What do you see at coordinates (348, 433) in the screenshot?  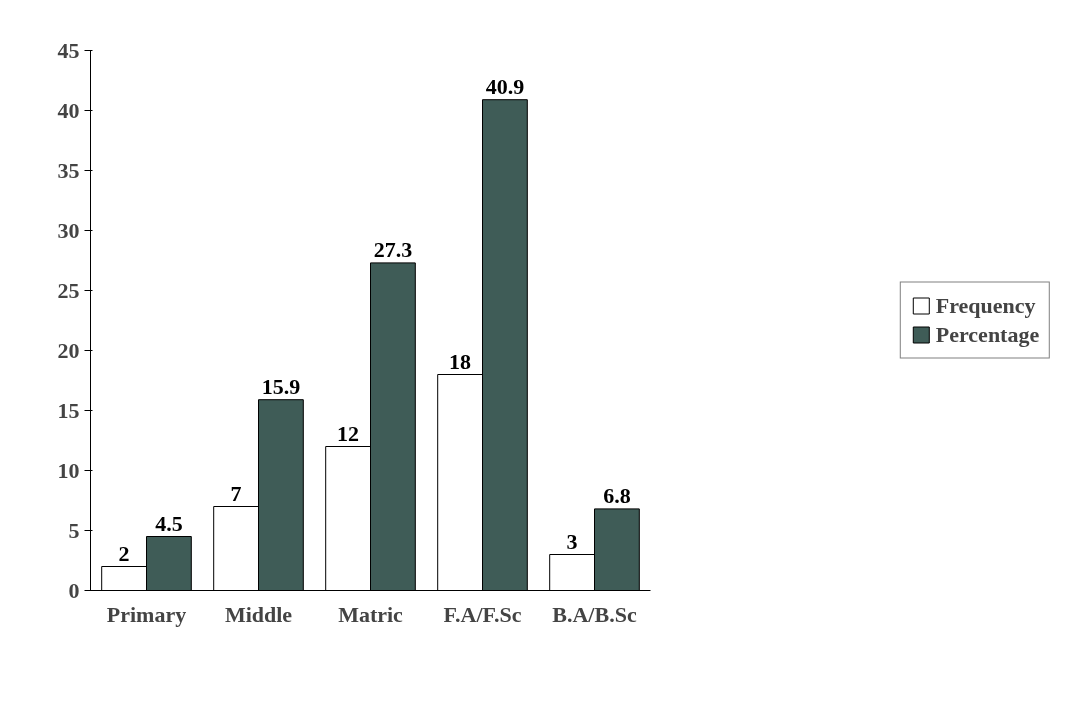 I see `data-label: 12` at bounding box center [348, 433].